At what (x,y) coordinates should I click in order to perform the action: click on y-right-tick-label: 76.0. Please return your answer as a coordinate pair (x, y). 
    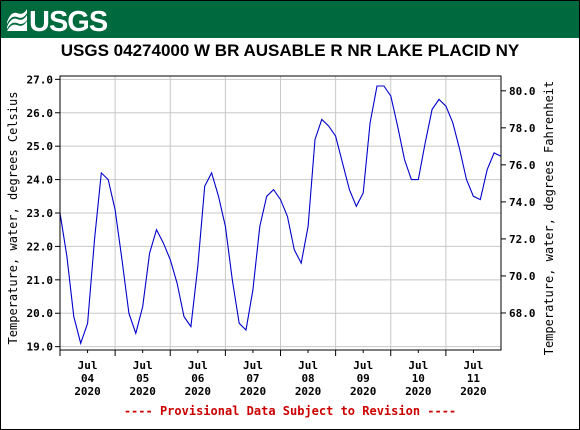
    Looking at the image, I should click on (522, 165).